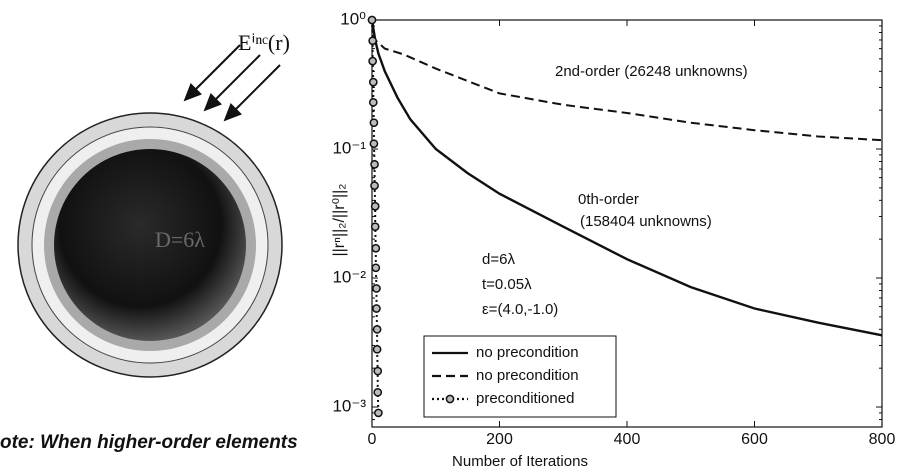 The image size is (898, 474). I want to click on y-axis-label: ||rⁿ||₂/||r⁰||₂, so click(339, 219).